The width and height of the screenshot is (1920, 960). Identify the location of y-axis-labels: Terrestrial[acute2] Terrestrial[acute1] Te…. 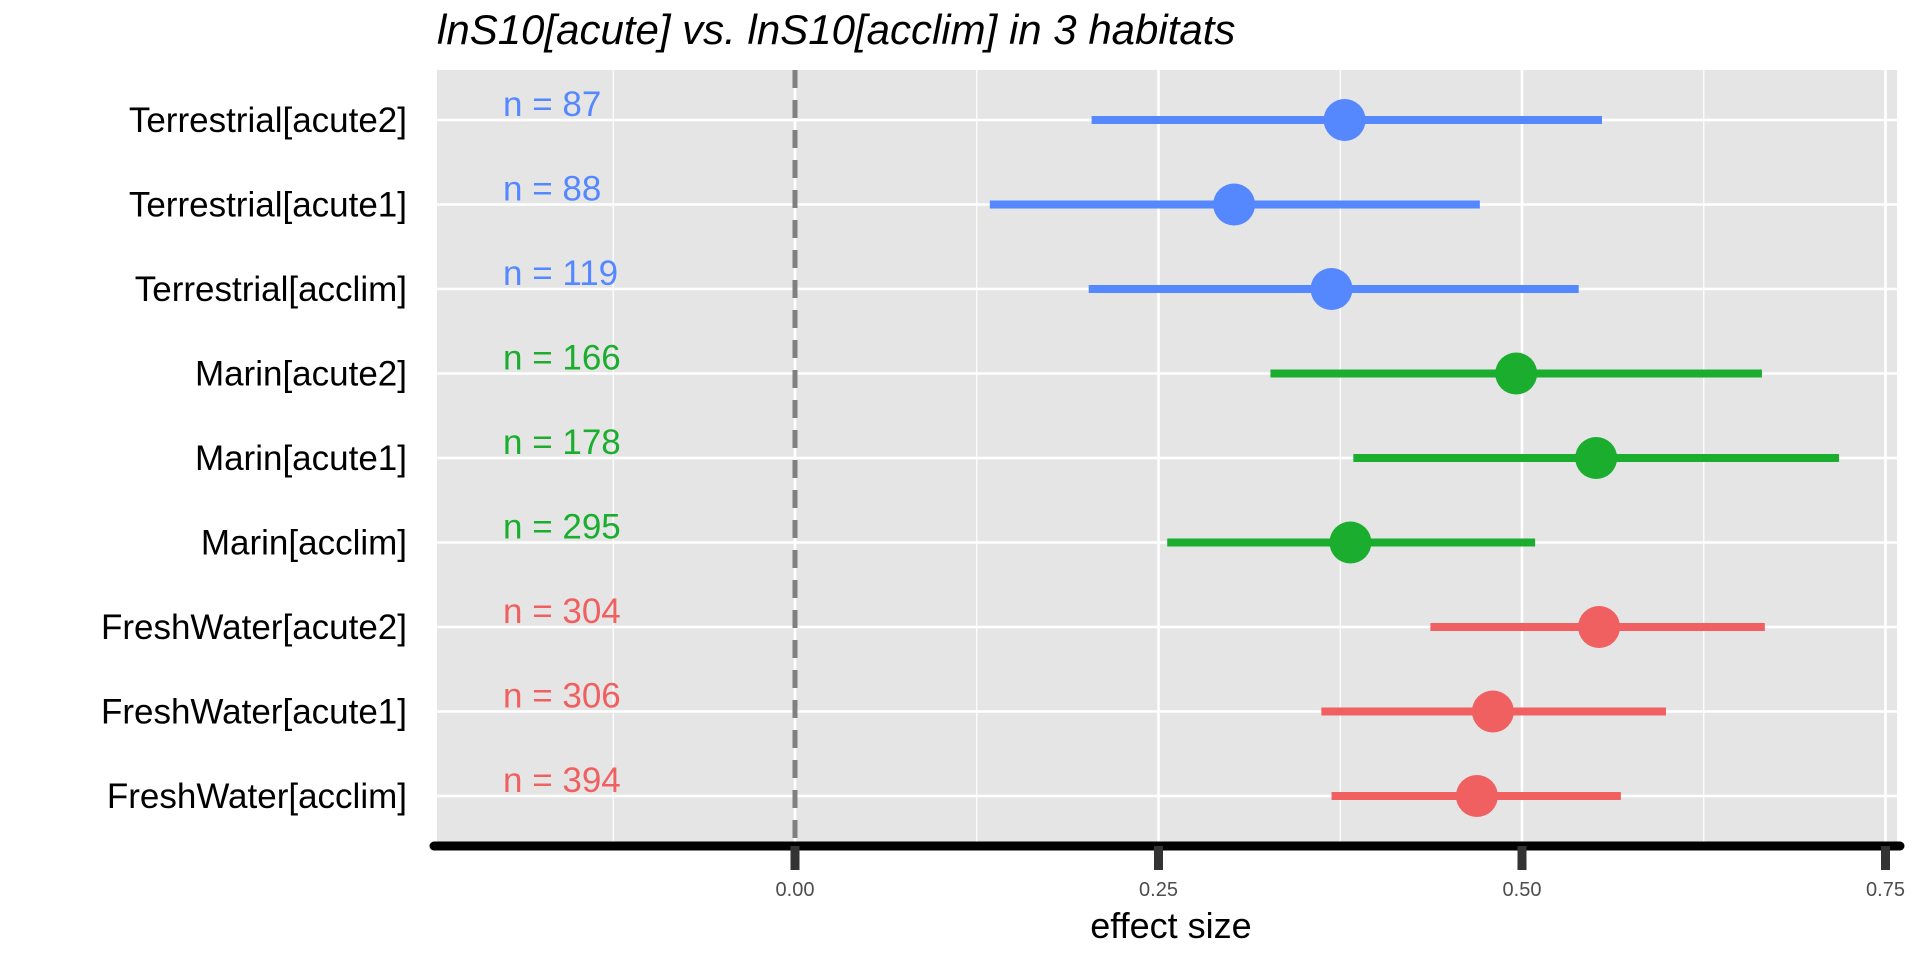
(254, 458).